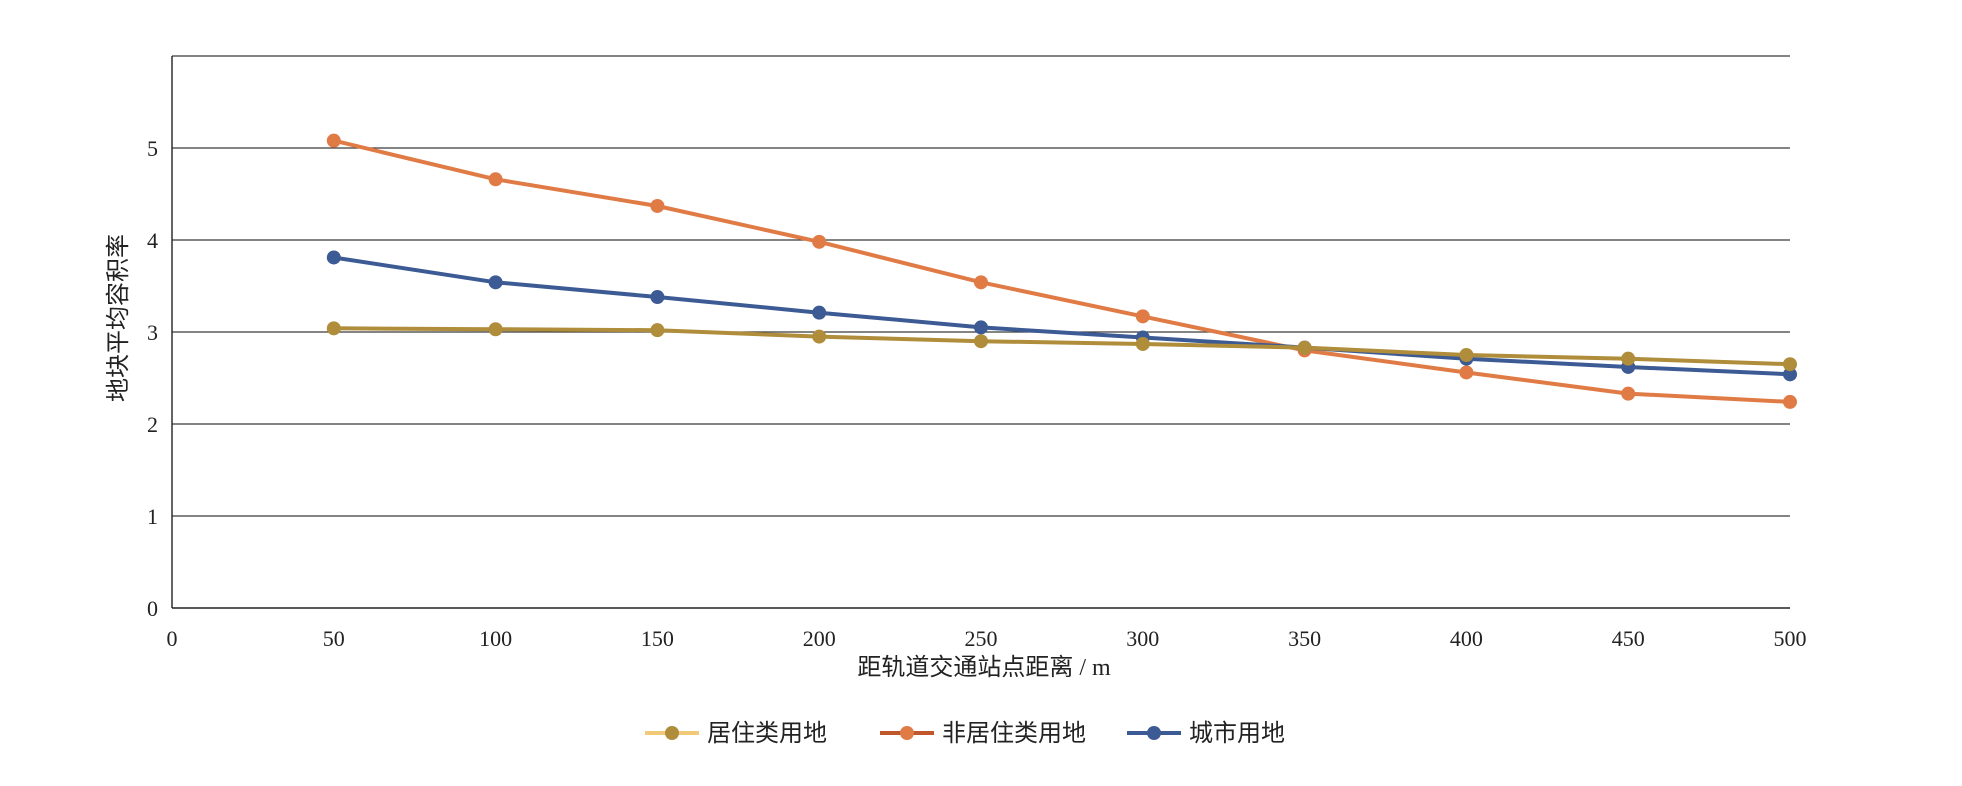 The image size is (1962, 786). I want to click on legend-label: 城市用地, so click(1237, 733).